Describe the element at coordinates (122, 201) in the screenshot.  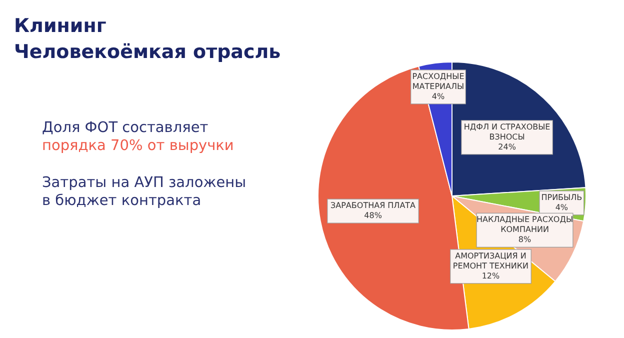
I see `text: в бюджет контракта` at that location.